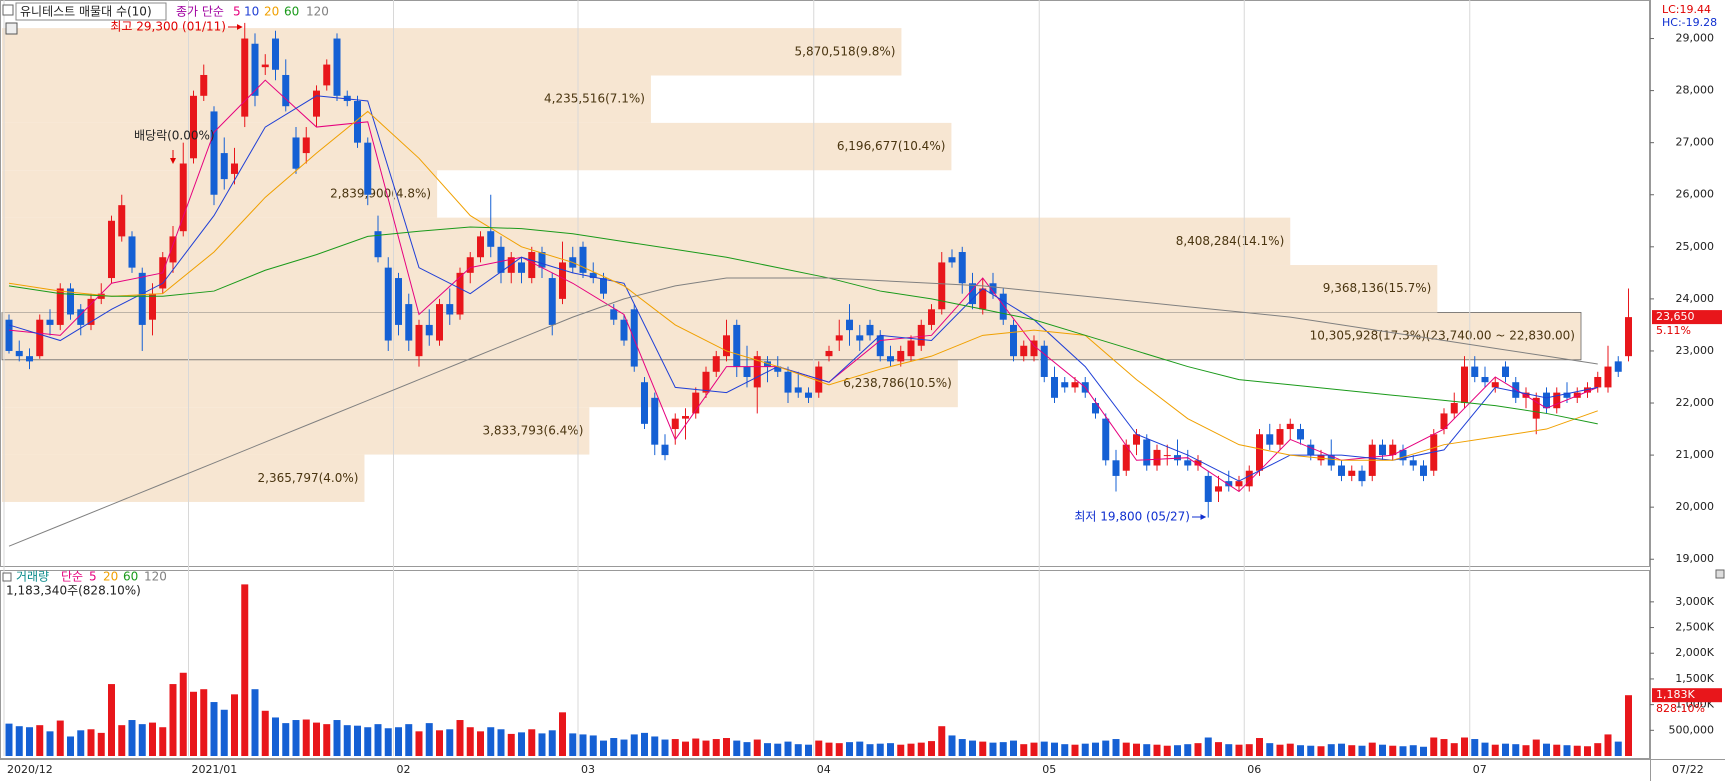 The height and width of the screenshot is (781, 1725). What do you see at coordinates (1049, 769) in the screenshot?
I see `x-tick-label: 05` at bounding box center [1049, 769].